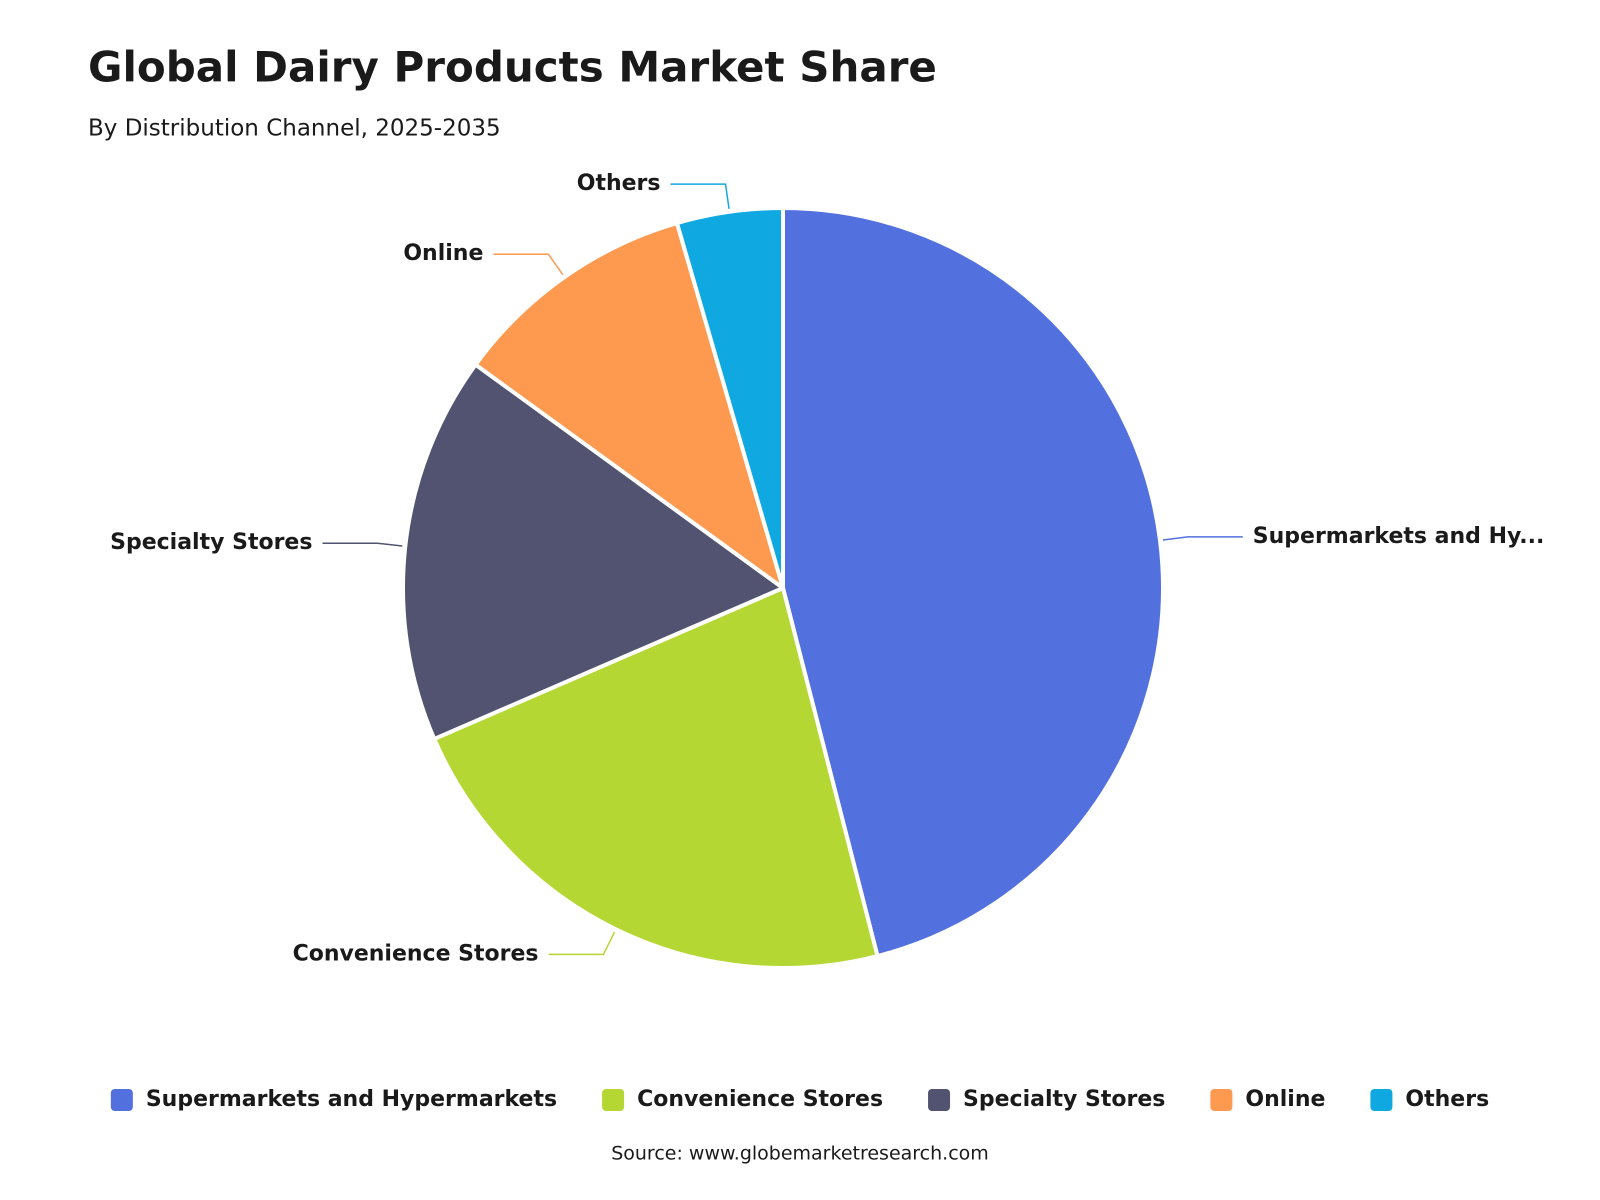  I want to click on source: Source: www.globemarketresearch.com, so click(800, 1154).